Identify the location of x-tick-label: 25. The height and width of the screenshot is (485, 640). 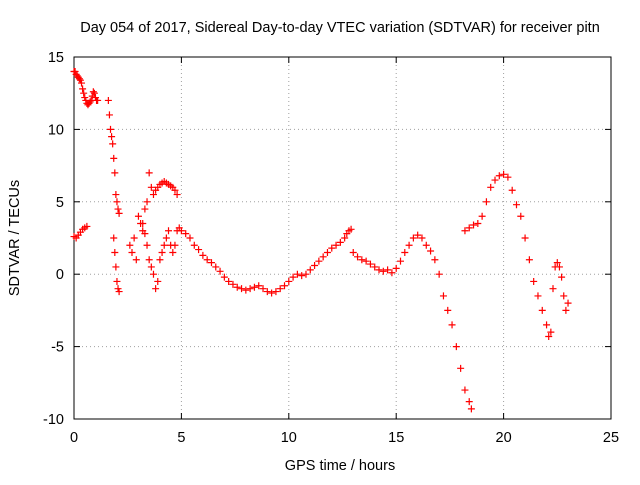
(611, 438).